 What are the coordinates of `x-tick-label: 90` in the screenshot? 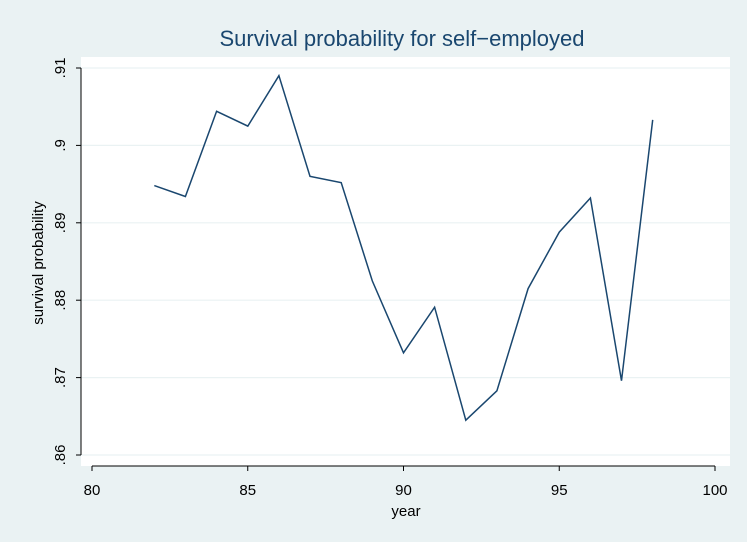 It's located at (403, 490).